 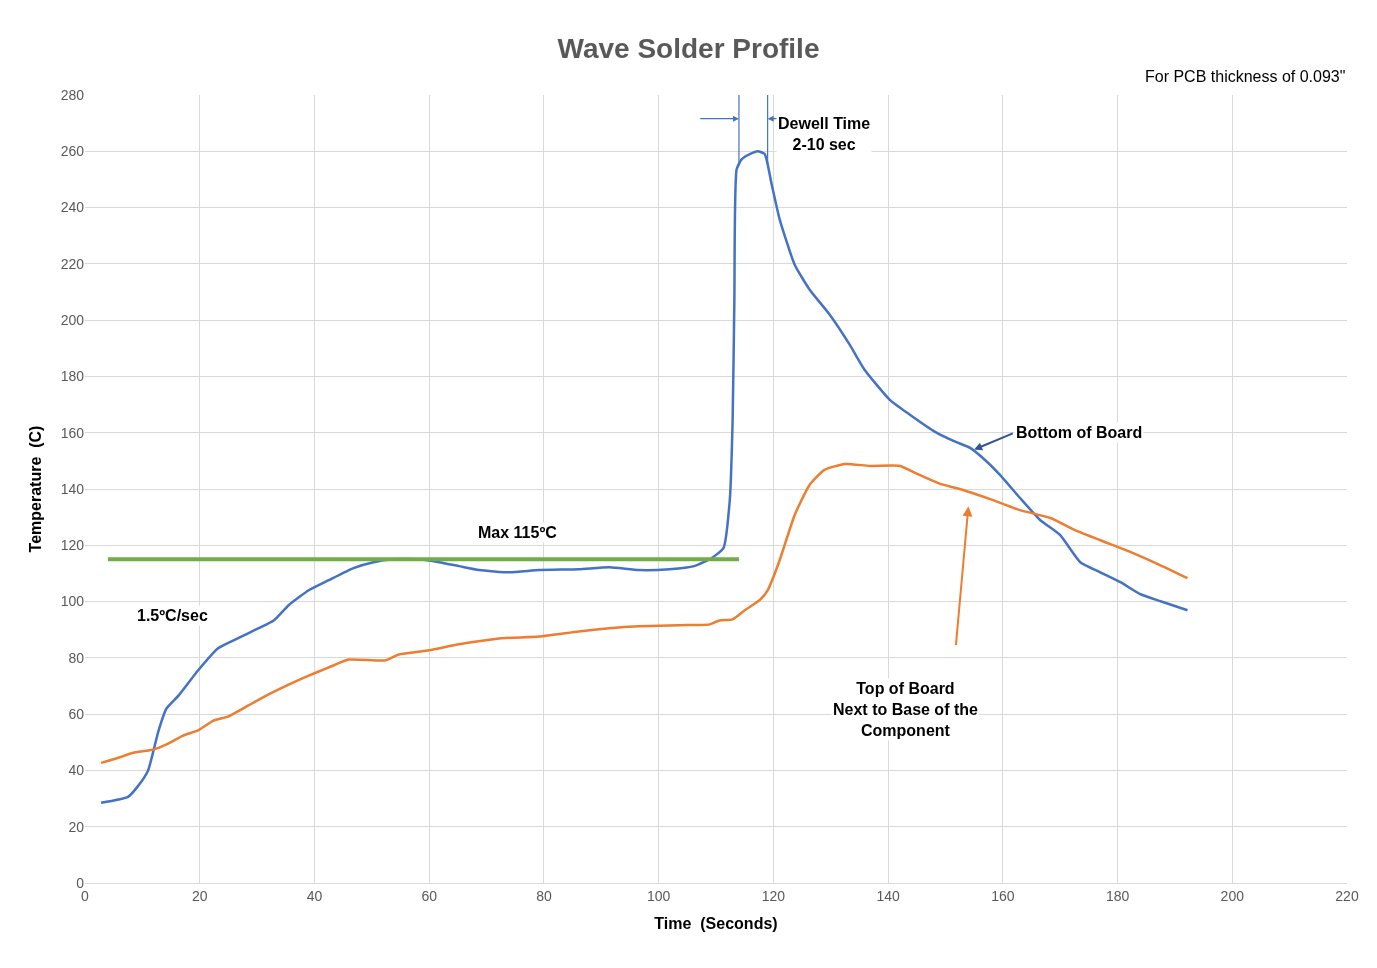 I want to click on x-tick-label: 220, so click(x=1347, y=895).